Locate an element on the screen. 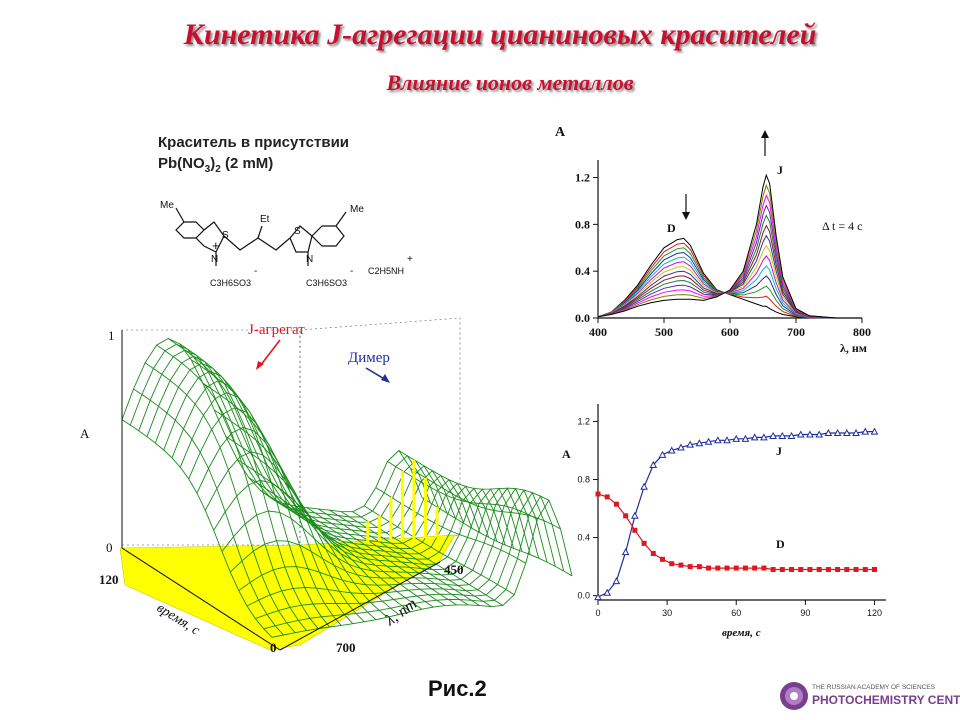 This screenshot has width=960, height=720. kinetics-y-tick-label: 0.4 is located at coordinates (583, 538).